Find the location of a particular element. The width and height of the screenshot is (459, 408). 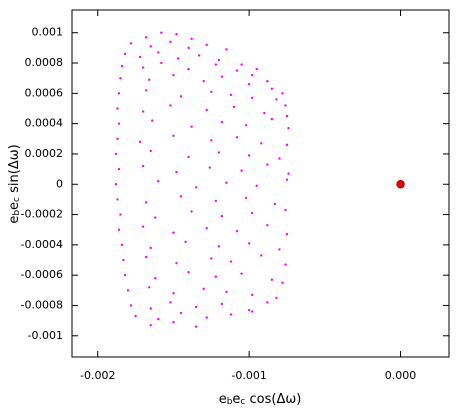

subscript: b is located at coordinates (17, 213).